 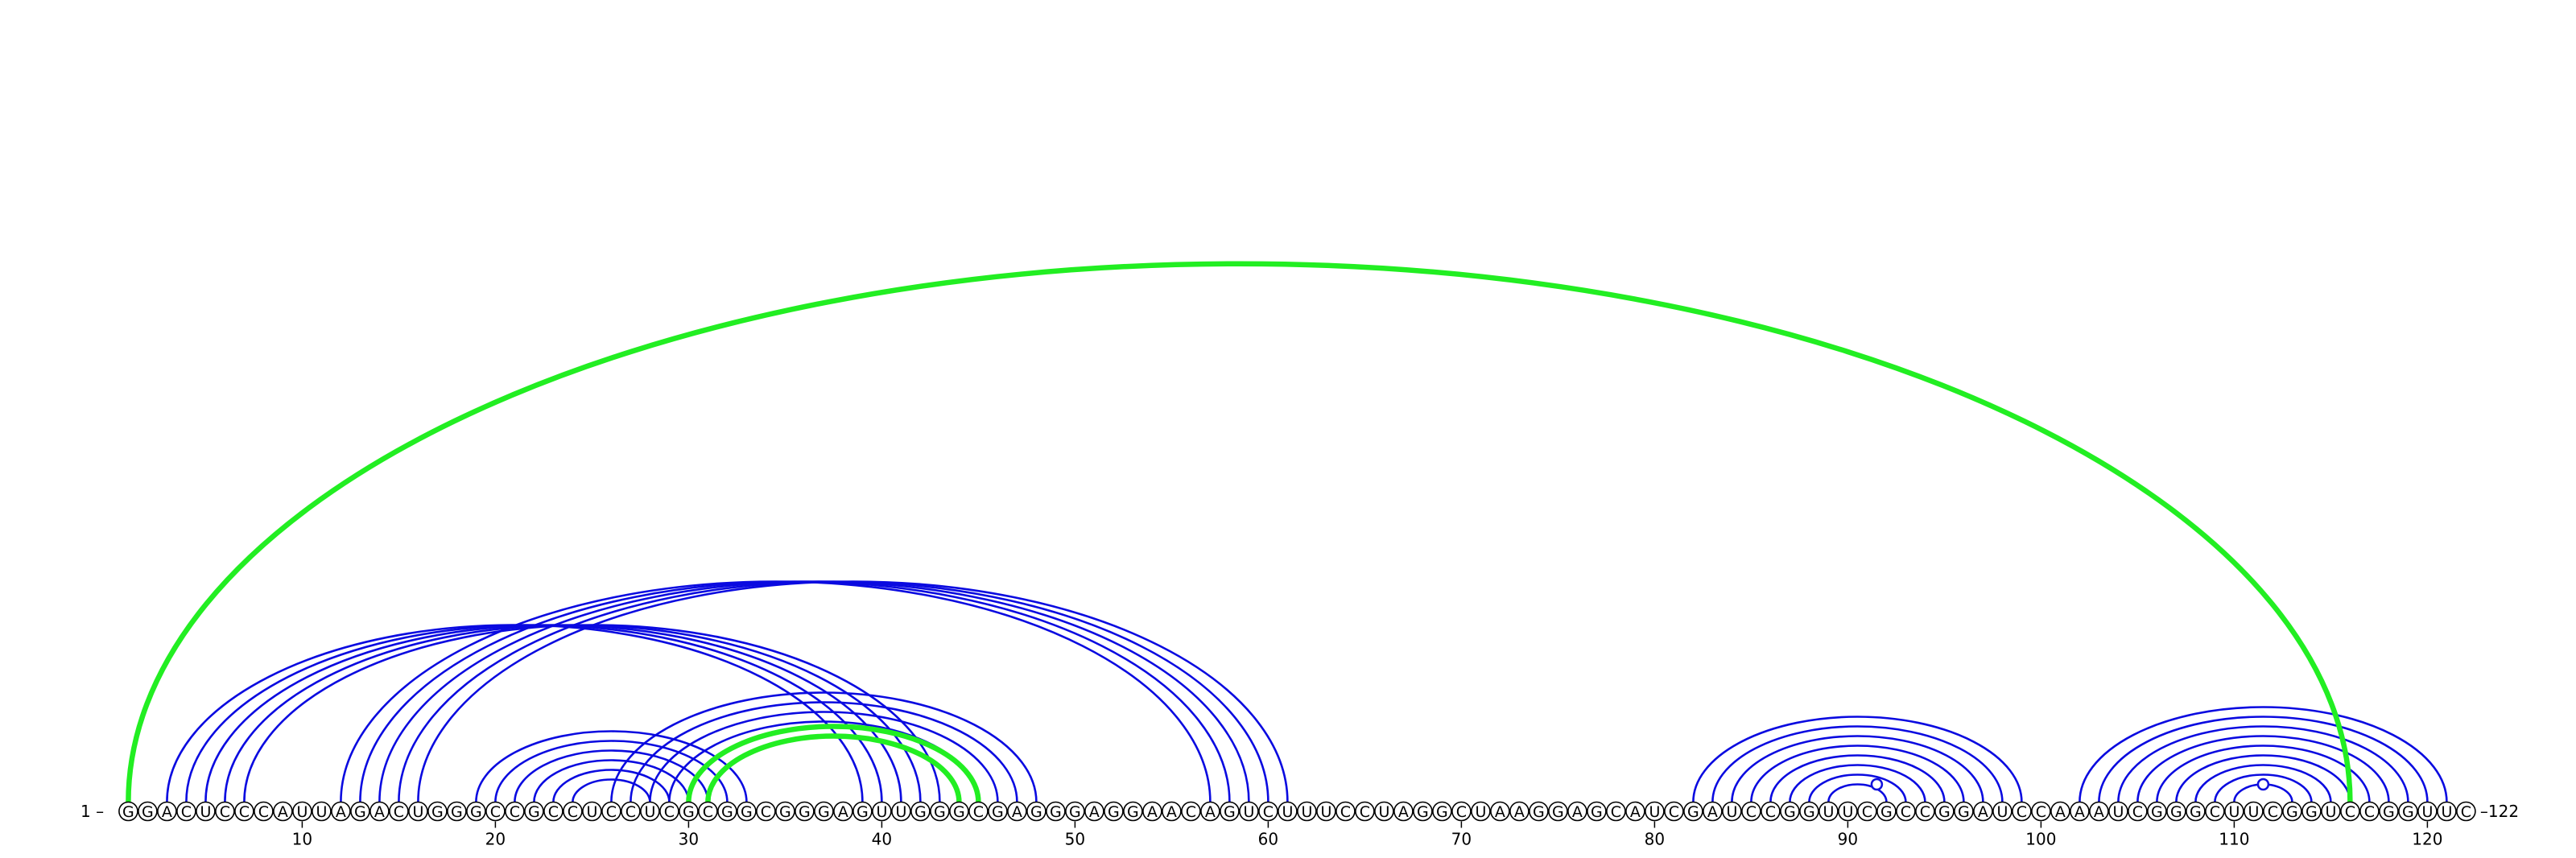 What do you see at coordinates (2263, 785) in the screenshot?
I see `noncanonical-pair-marker` at bounding box center [2263, 785].